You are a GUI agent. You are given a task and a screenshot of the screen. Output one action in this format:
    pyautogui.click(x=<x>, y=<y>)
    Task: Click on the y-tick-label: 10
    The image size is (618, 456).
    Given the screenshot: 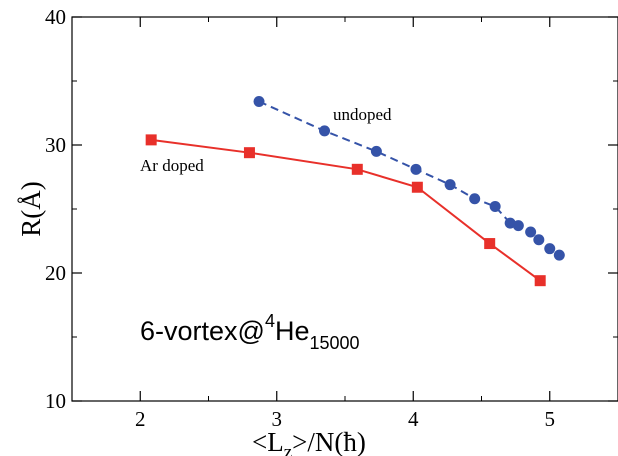 What is the action you would take?
    pyautogui.click(x=55, y=401)
    